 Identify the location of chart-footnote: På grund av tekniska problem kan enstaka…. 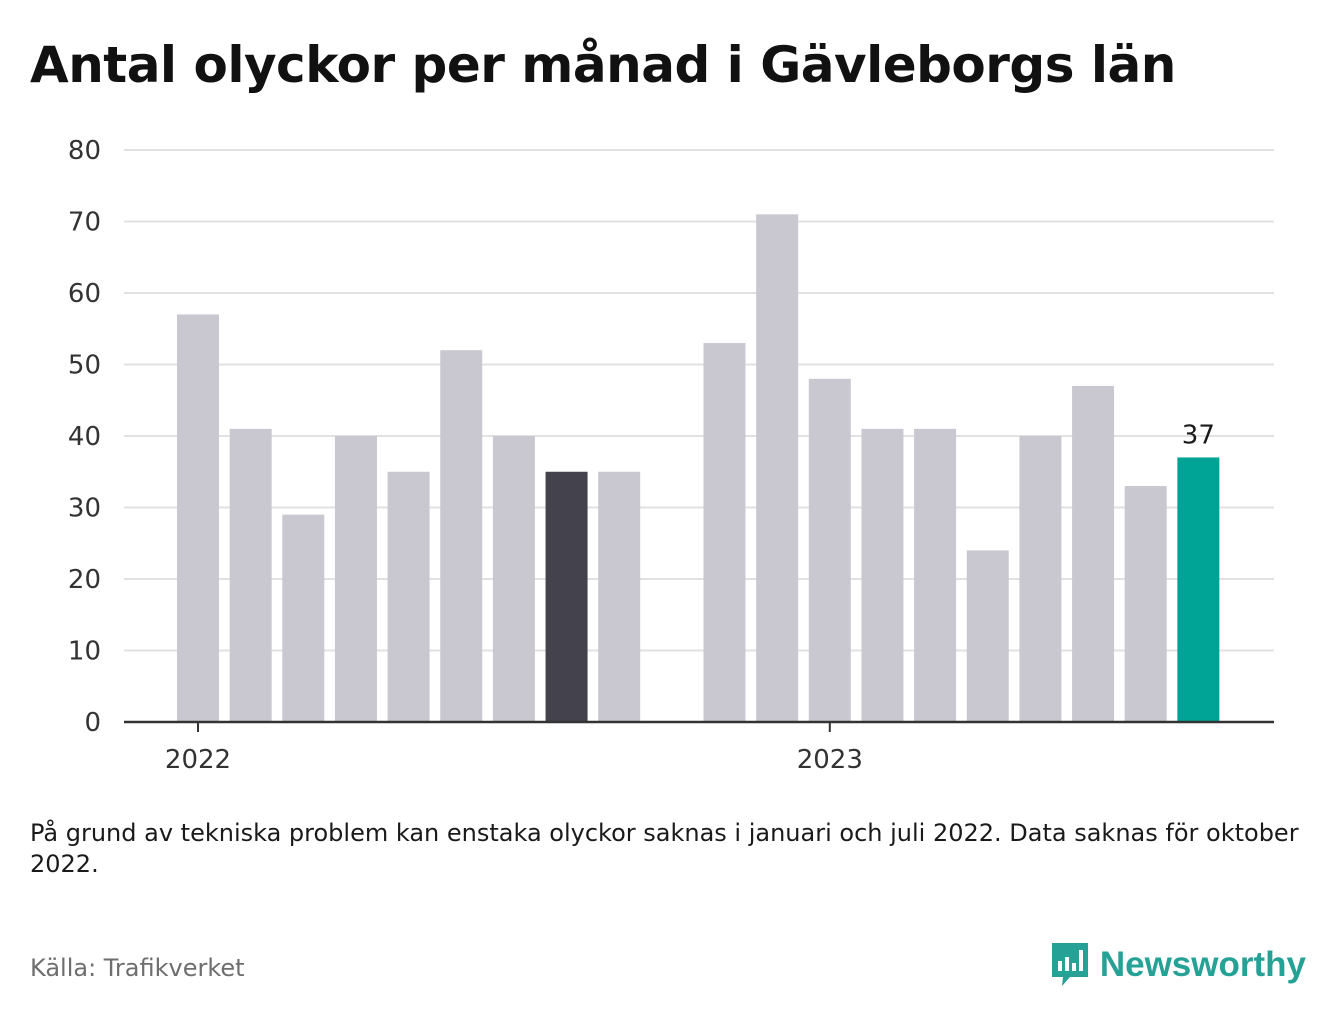
(664, 848).